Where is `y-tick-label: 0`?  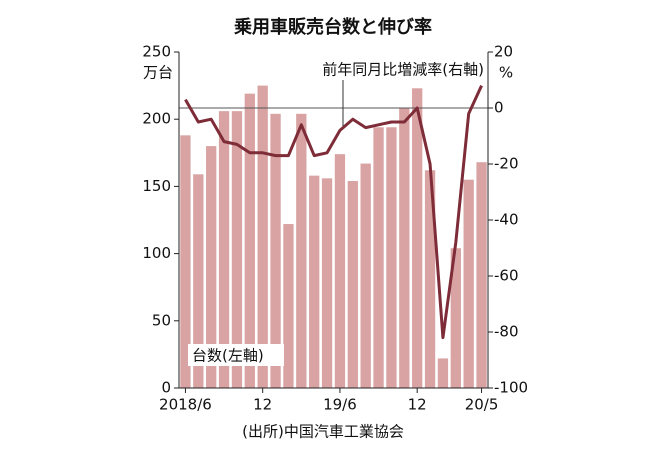
y-tick-label: 0 is located at coordinates (166, 388).